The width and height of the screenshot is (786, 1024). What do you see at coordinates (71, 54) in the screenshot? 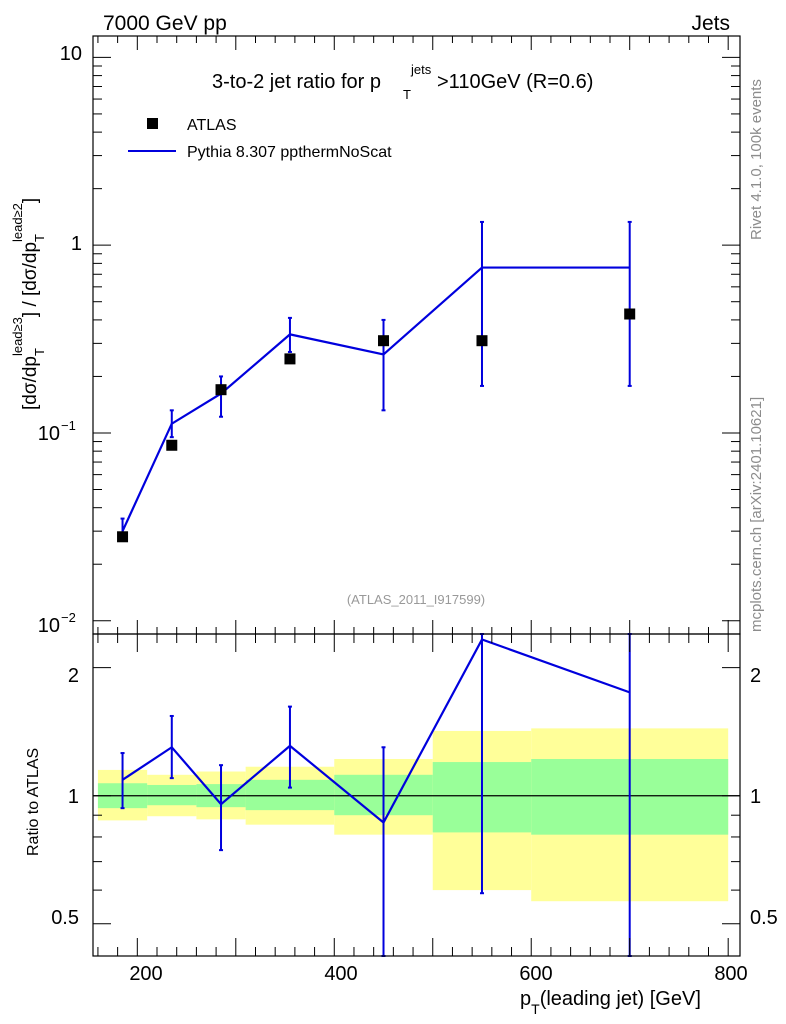
I see `ytick-label-10: 10` at bounding box center [71, 54].